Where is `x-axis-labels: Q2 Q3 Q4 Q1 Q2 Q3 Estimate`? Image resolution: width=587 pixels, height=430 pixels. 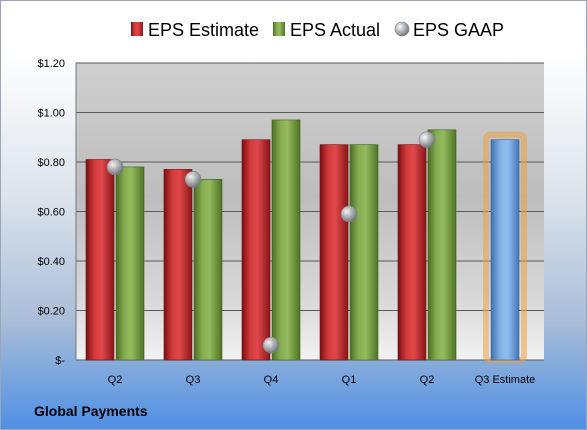 x-axis-labels: Q2 Q3 Q4 Q1 Q2 Q3 Estimate is located at coordinates (322, 380).